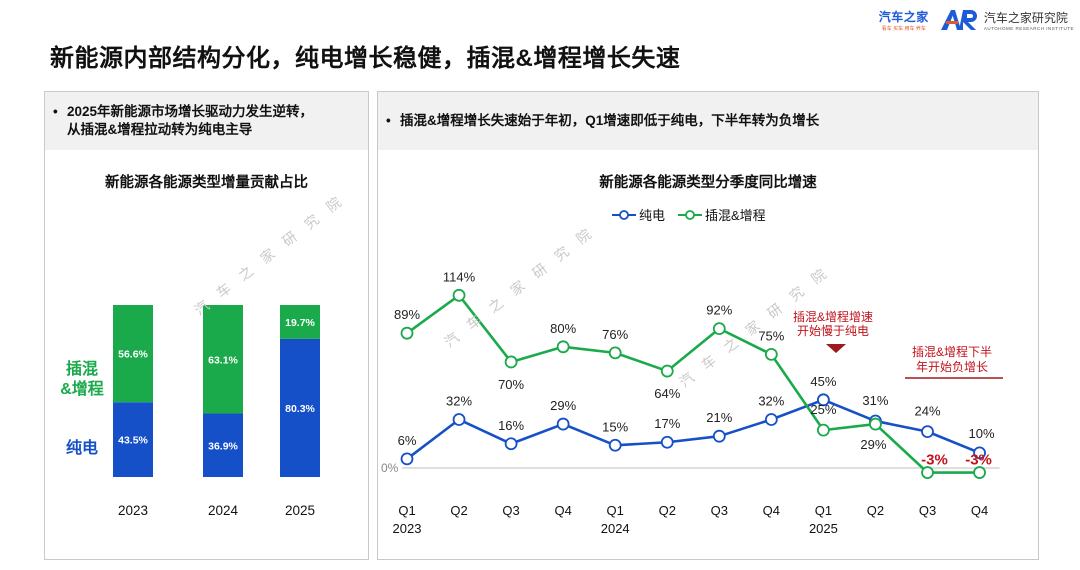  What do you see at coordinates (511, 384) in the screenshot?
I see `data-label: 70%` at bounding box center [511, 384].